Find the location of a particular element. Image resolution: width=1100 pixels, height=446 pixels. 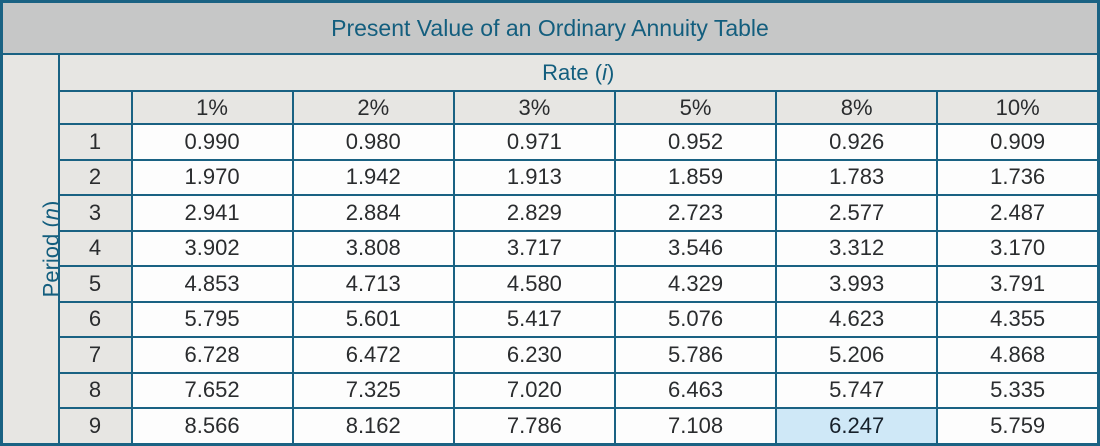

value-cell: 7.325 is located at coordinates (373, 390).